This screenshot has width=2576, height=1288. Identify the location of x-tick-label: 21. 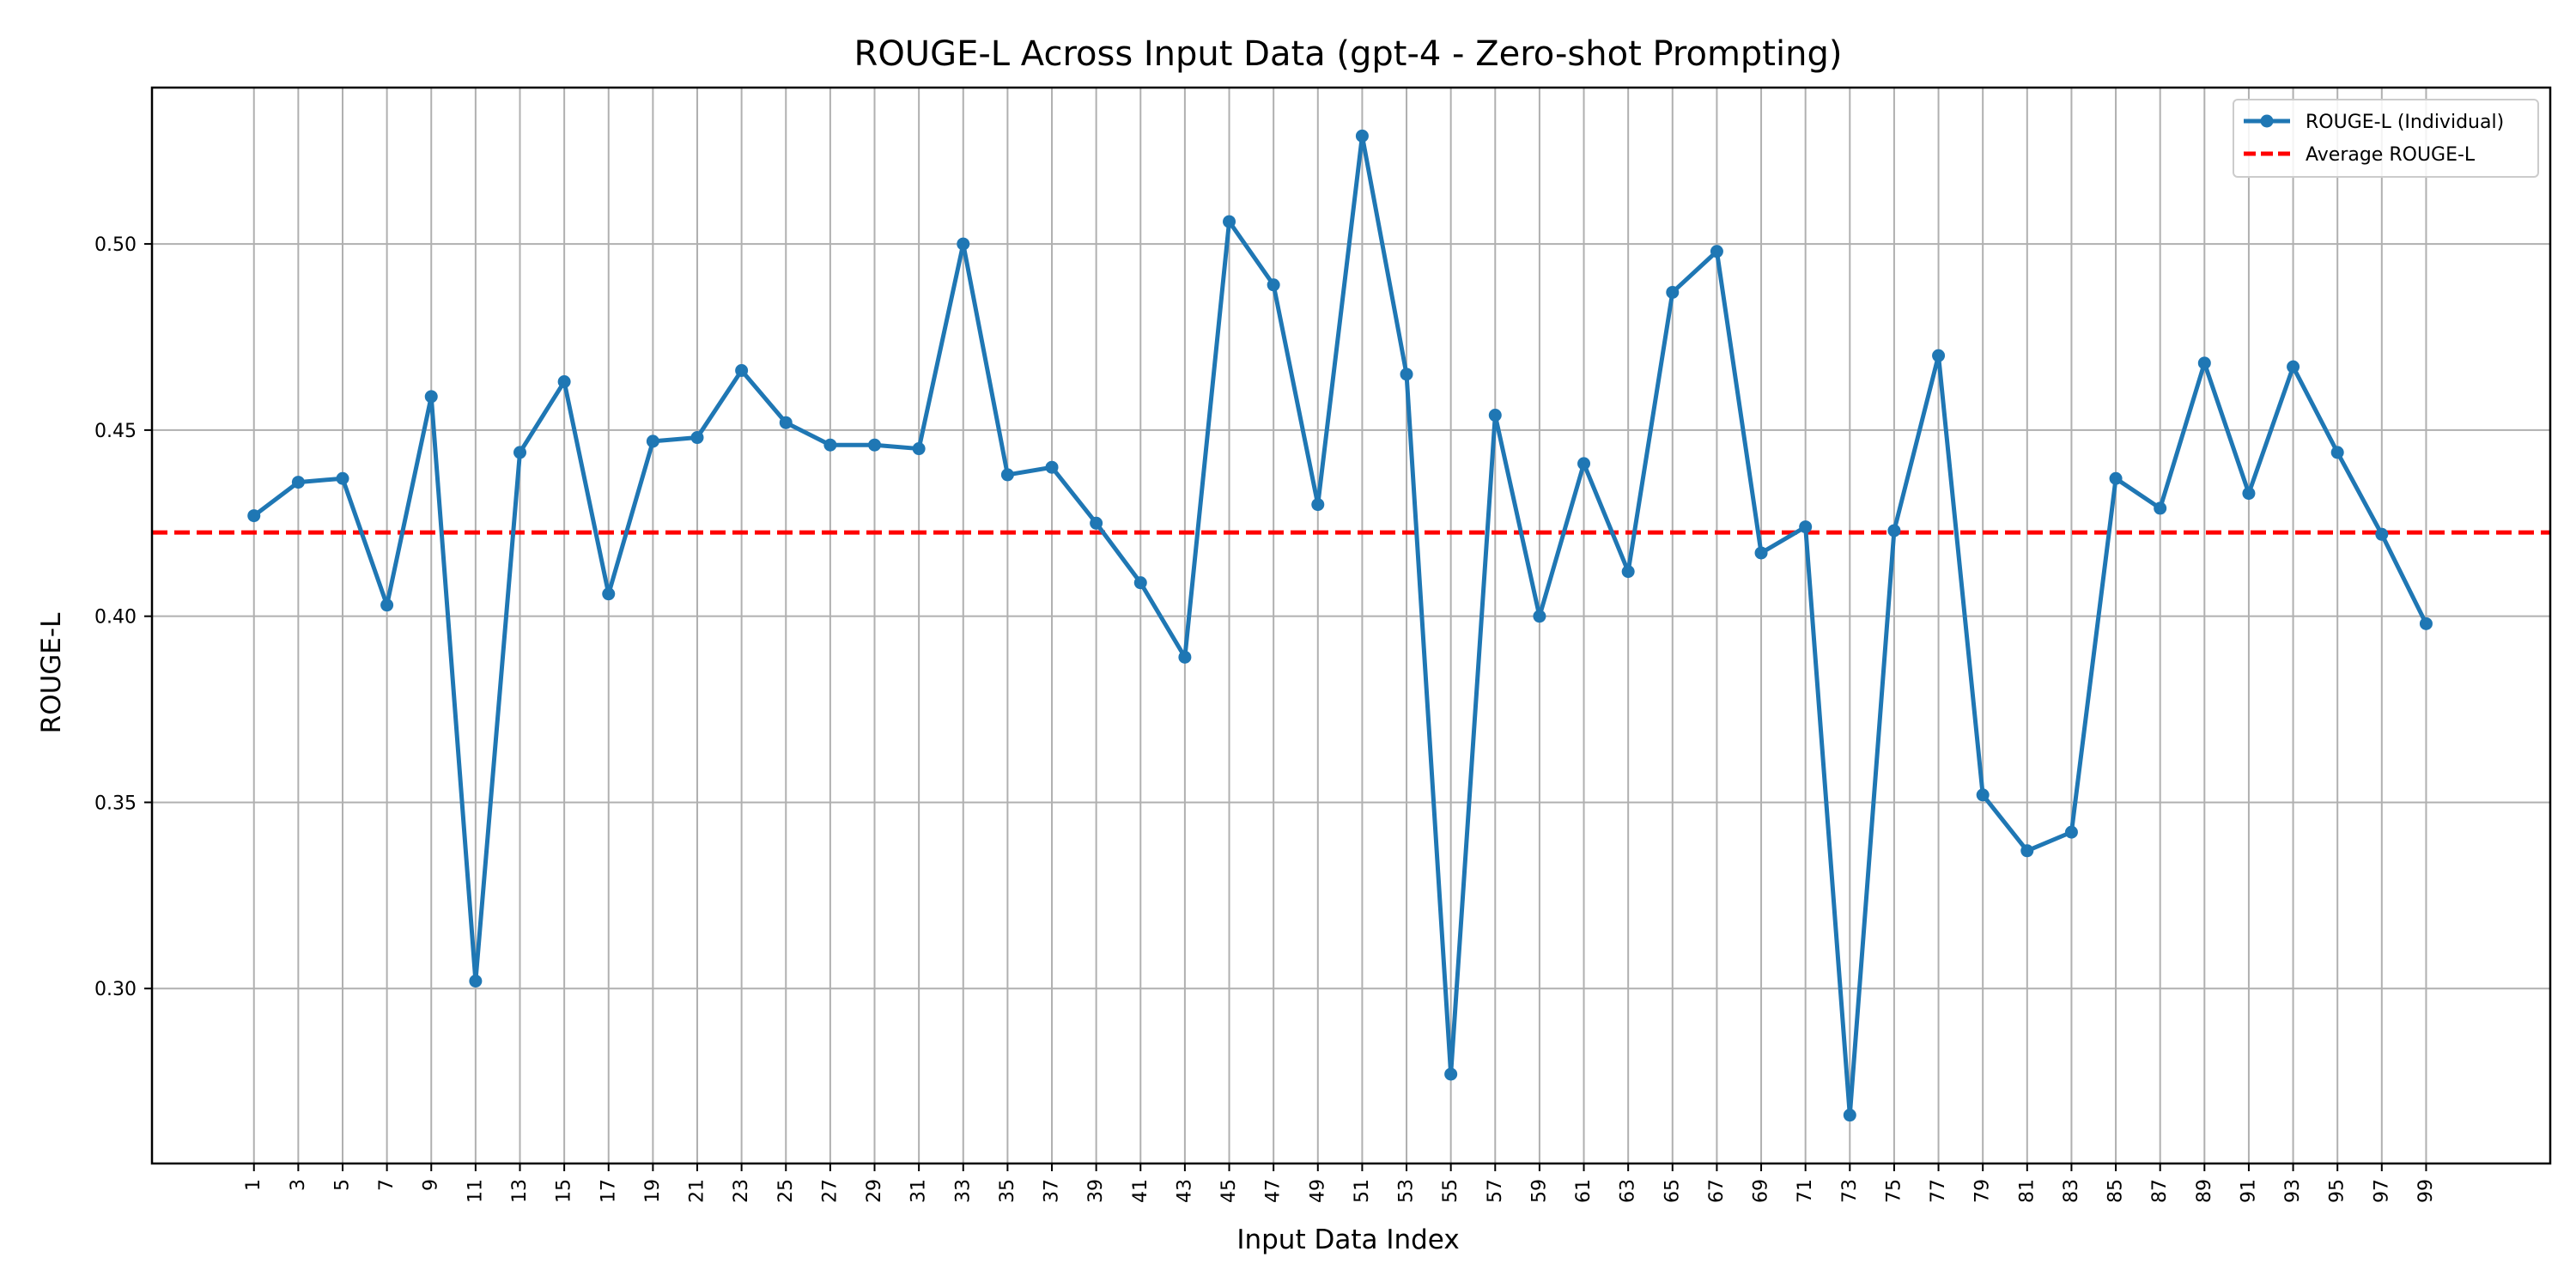
(697, 1191).